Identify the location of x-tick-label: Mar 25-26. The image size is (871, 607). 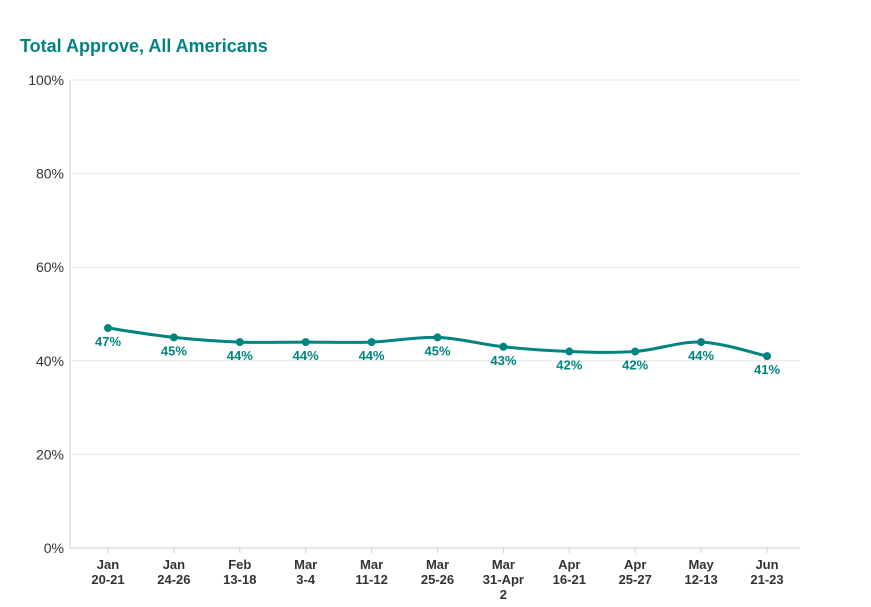
(437, 572).